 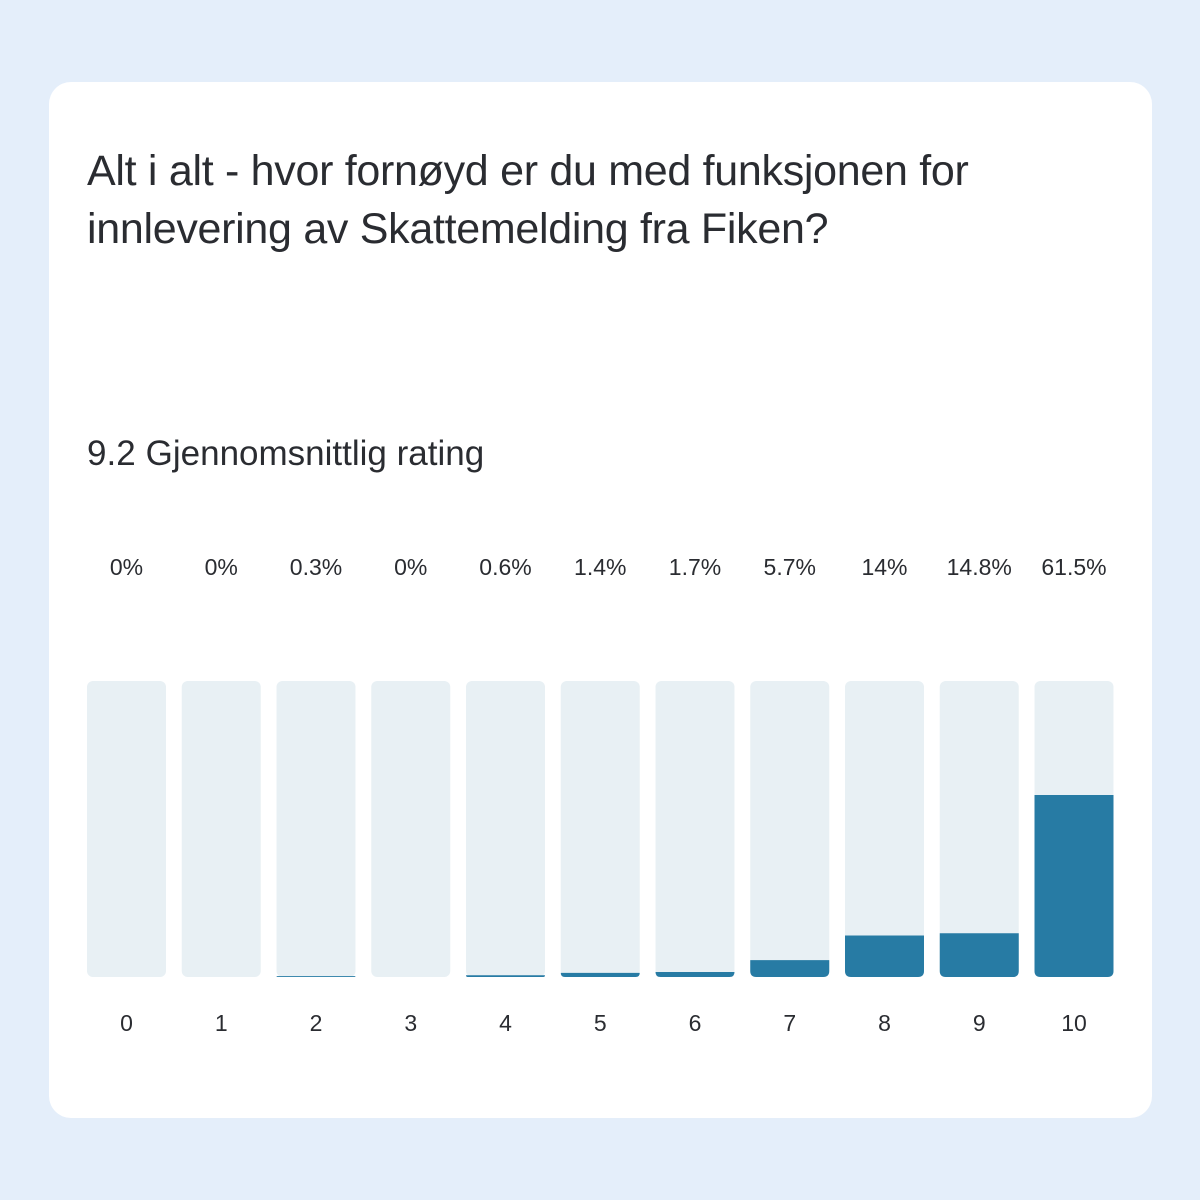 I want to click on category-label-1: 1, so click(x=221, y=1023).